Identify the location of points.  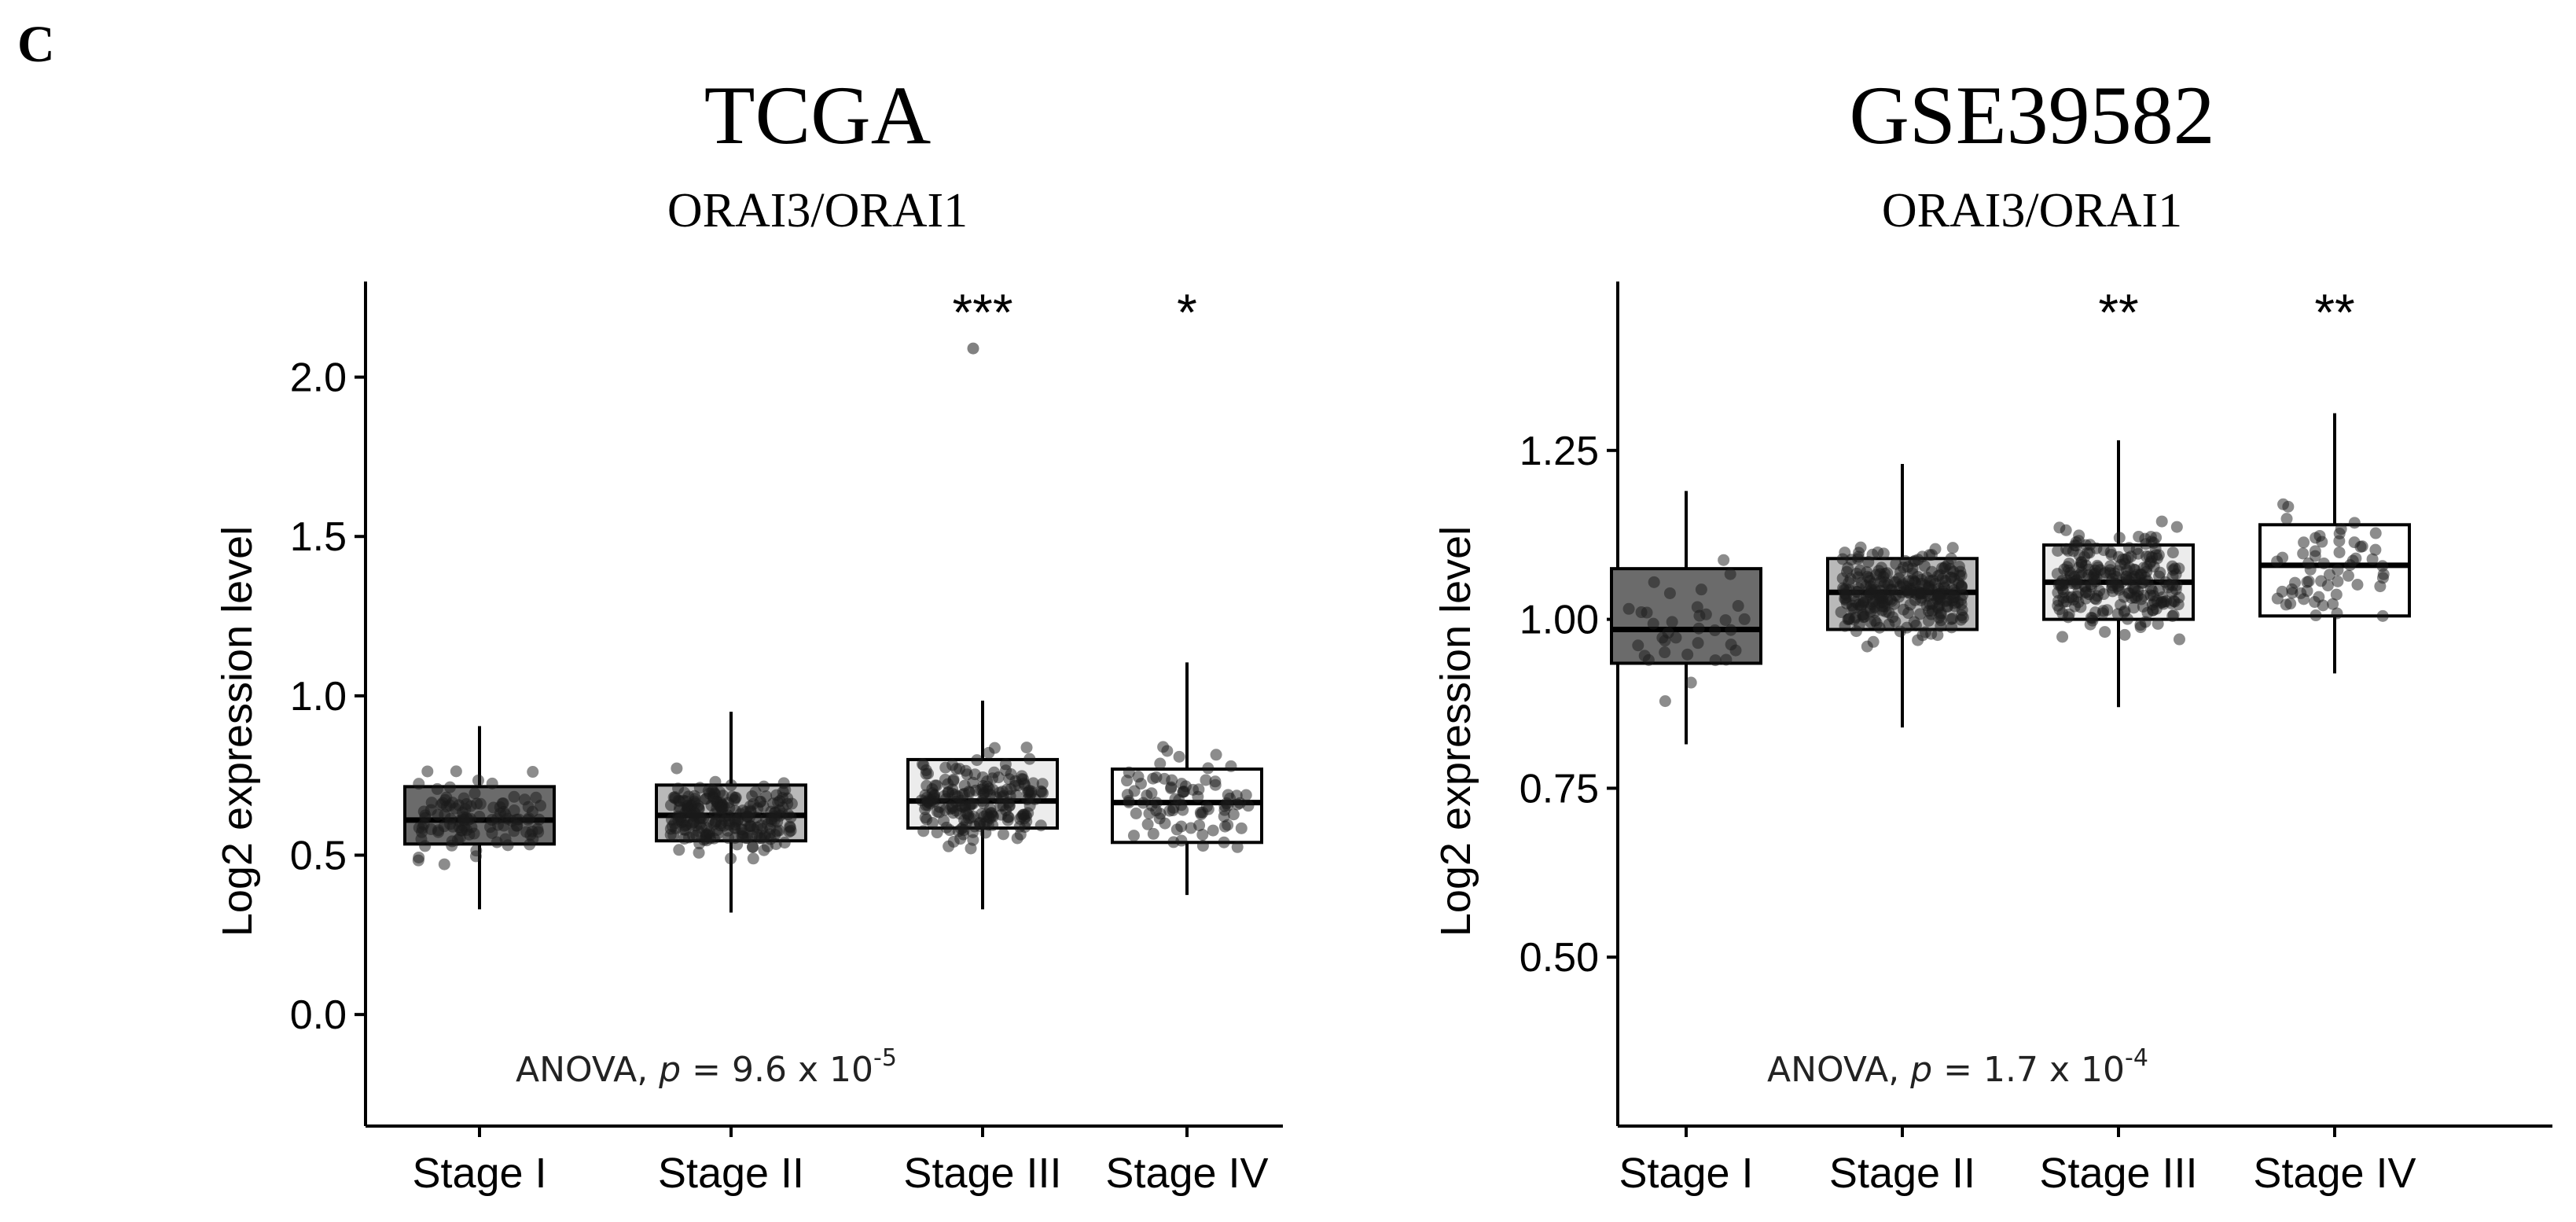
(2118, 580).